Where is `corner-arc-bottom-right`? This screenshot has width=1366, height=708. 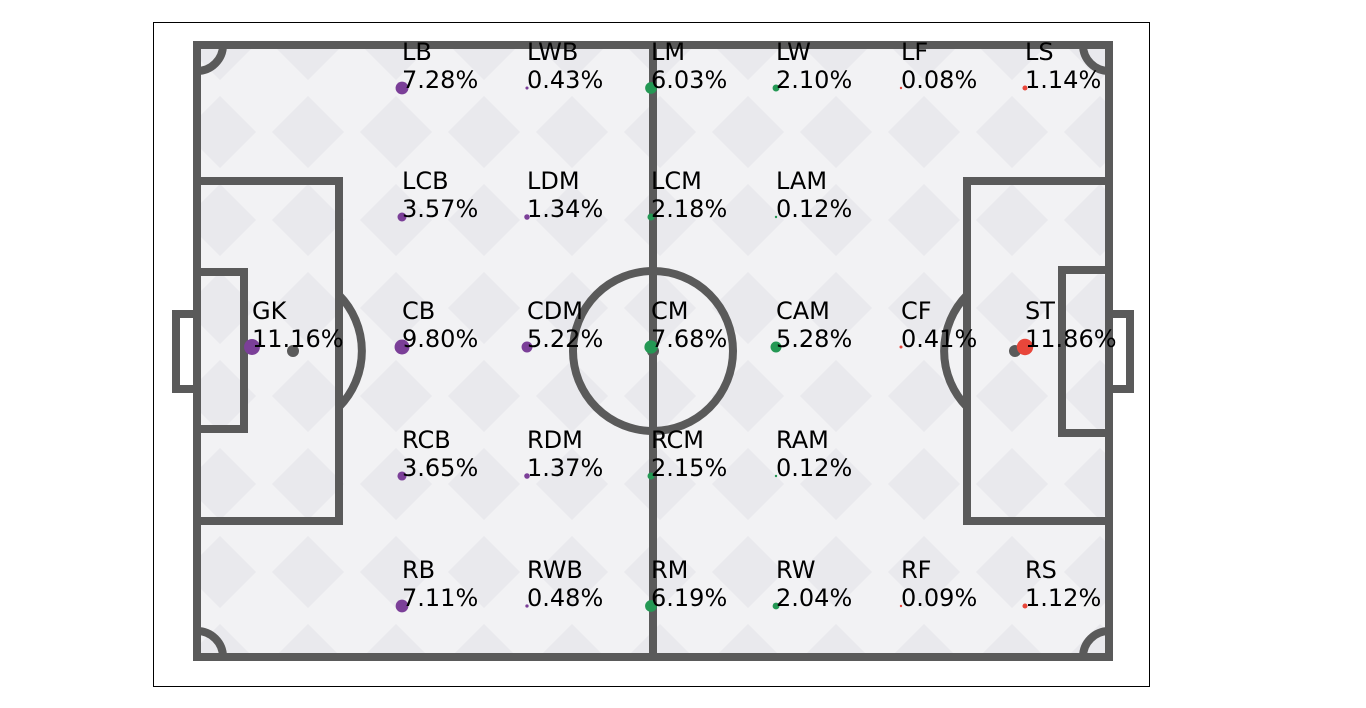 corner-arc-bottom-right is located at coordinates (1094, 642).